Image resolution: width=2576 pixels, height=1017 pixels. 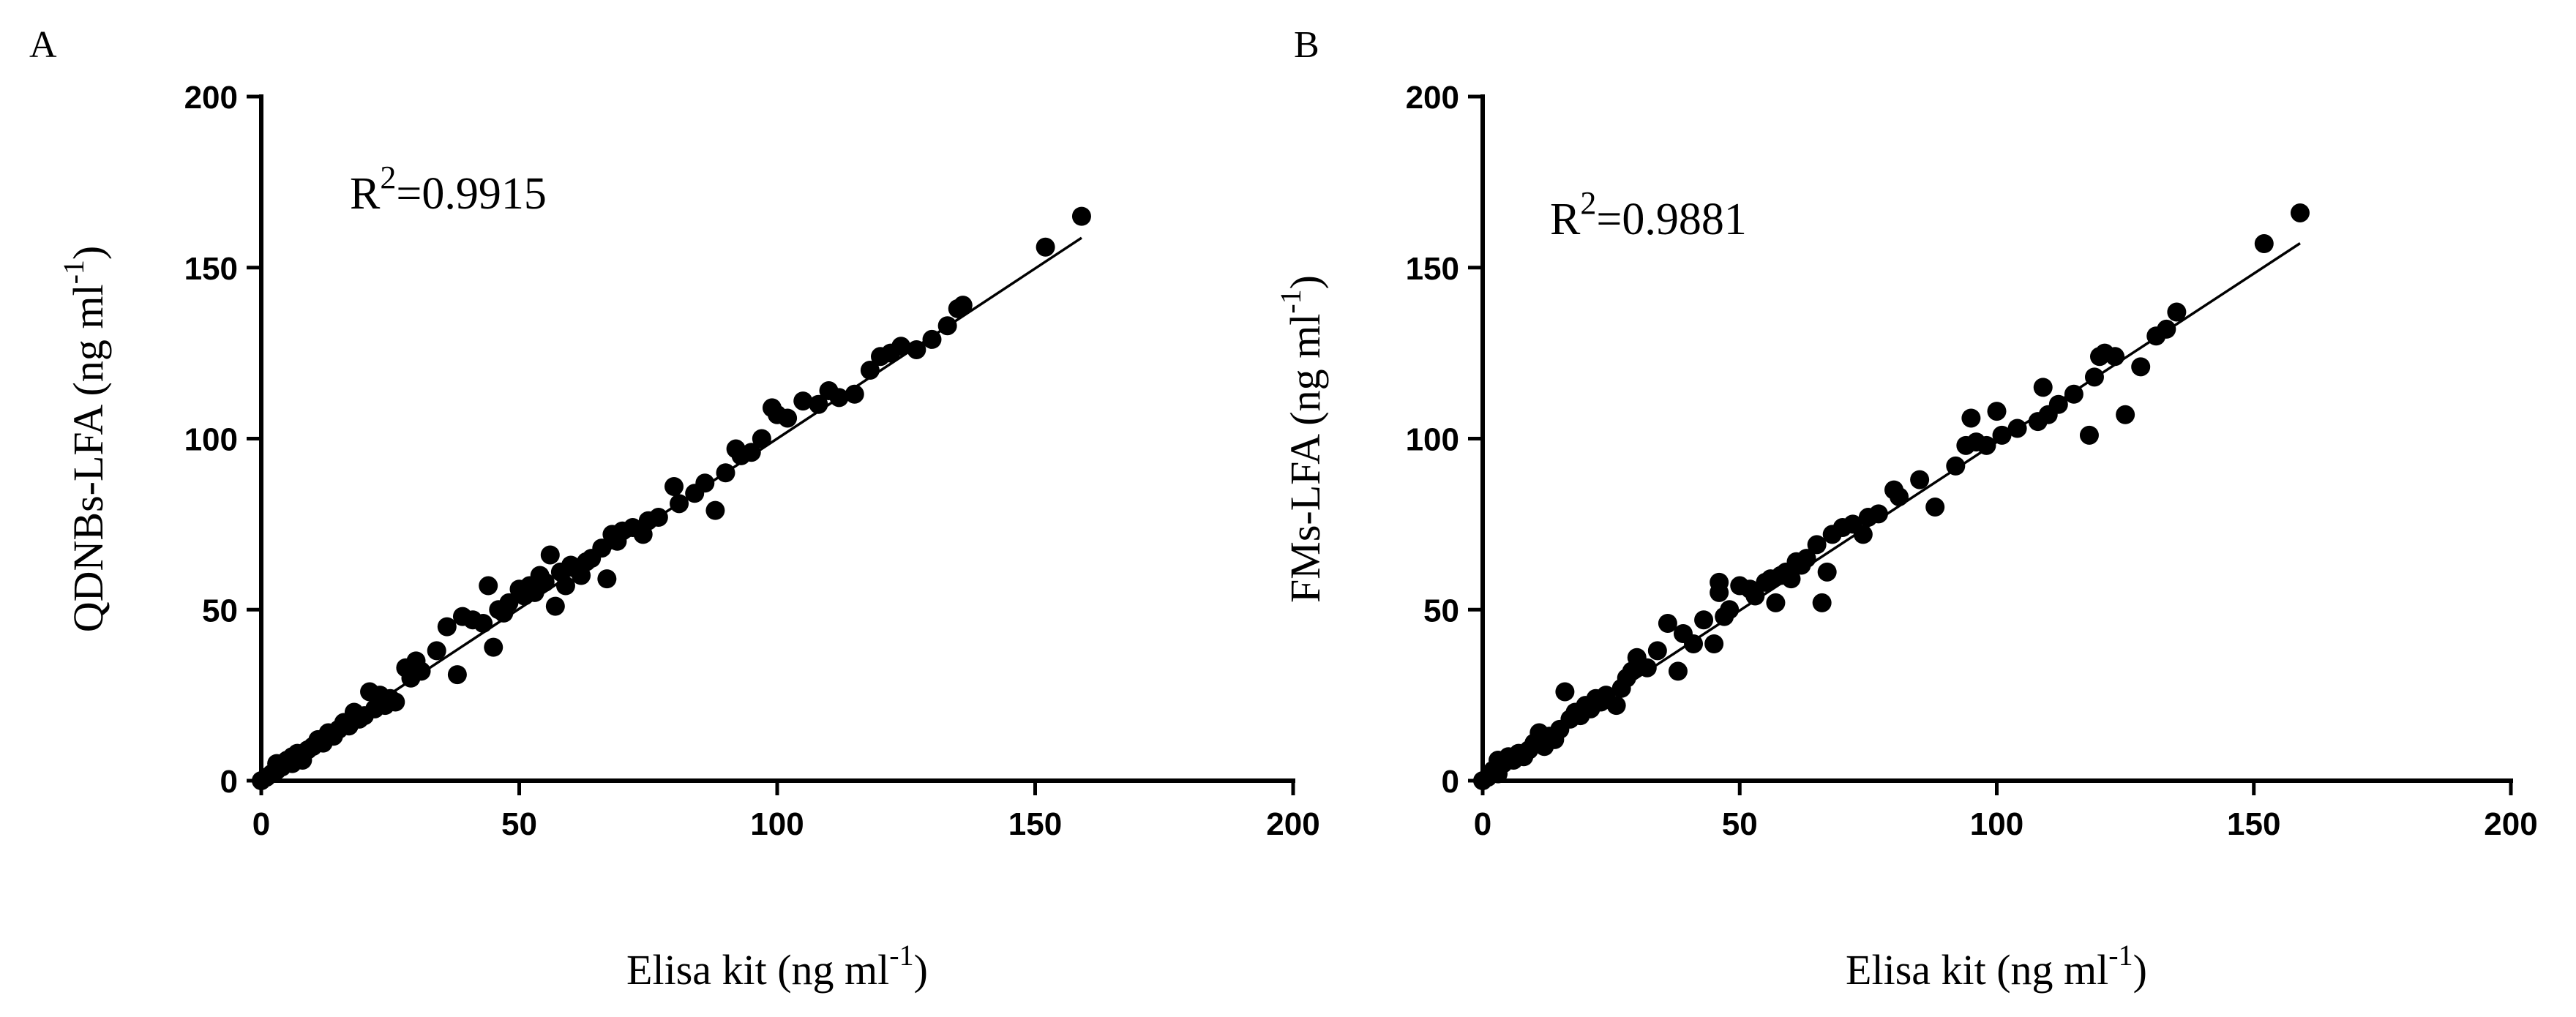 I want to click on x-tick-label: 50, so click(x=1740, y=824).